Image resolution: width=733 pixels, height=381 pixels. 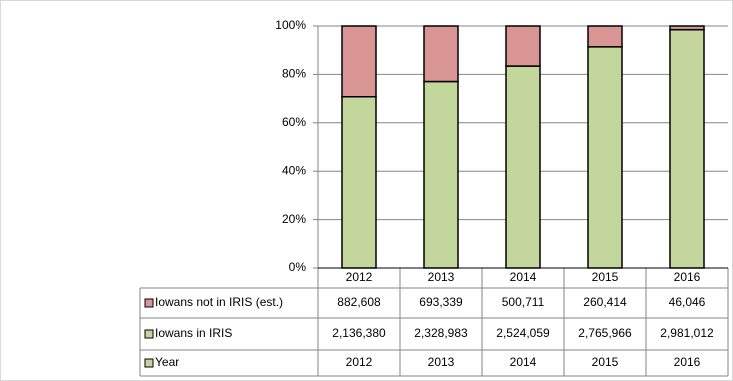 What do you see at coordinates (605, 362) in the screenshot?
I see `table-cell: 2015` at bounding box center [605, 362].